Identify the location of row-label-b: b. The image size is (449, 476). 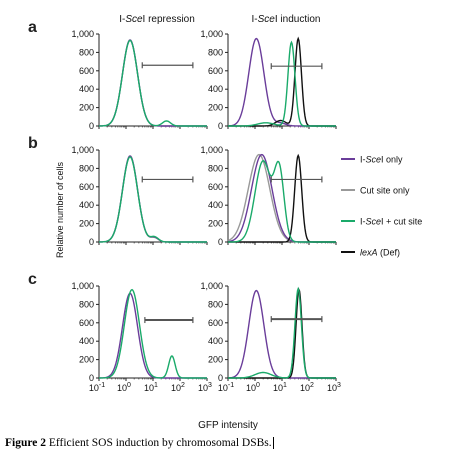
(33, 143).